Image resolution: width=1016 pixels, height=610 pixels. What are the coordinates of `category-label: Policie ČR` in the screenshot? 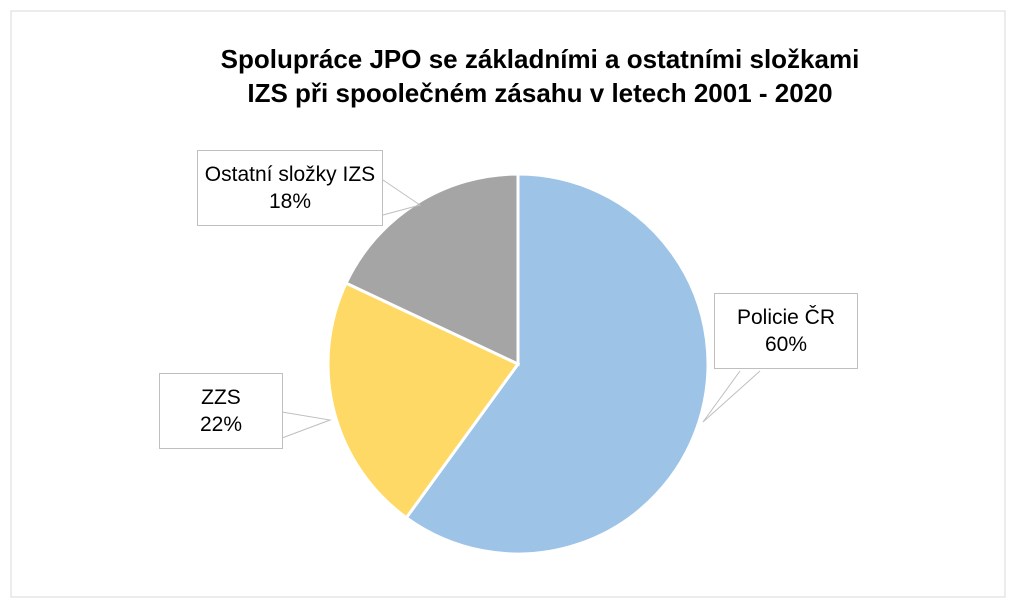 It's located at (786, 317).